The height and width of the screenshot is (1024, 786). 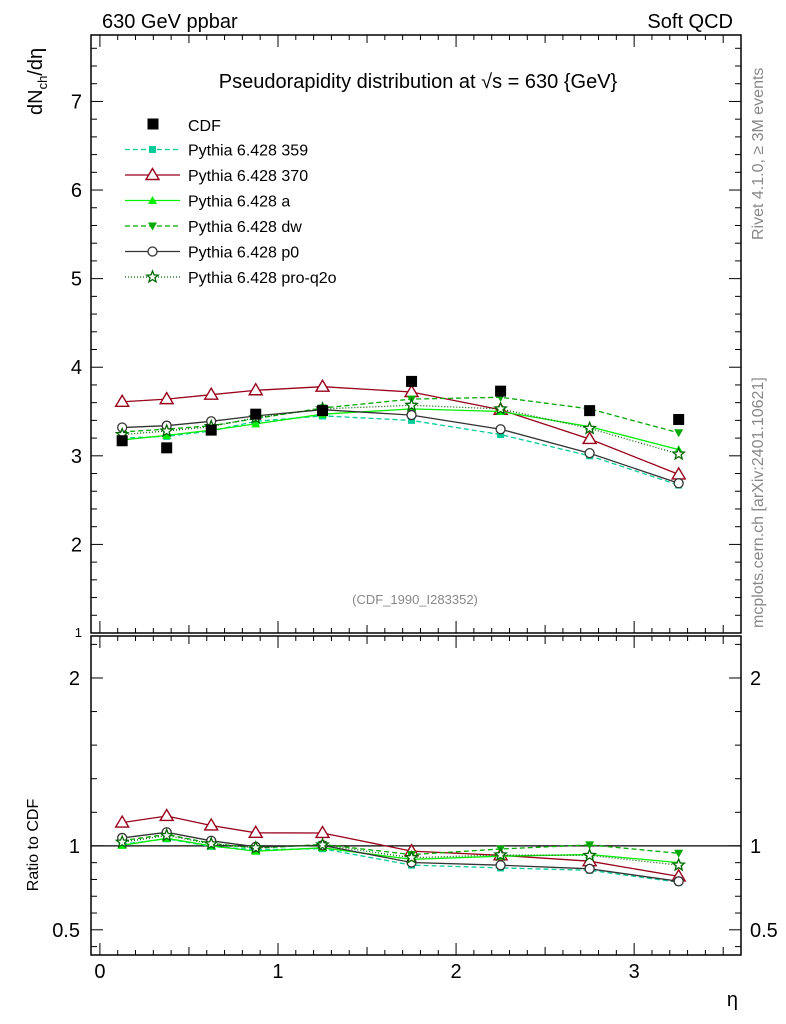 What do you see at coordinates (76, 368) in the screenshot?
I see `y-tick-label: 4` at bounding box center [76, 368].